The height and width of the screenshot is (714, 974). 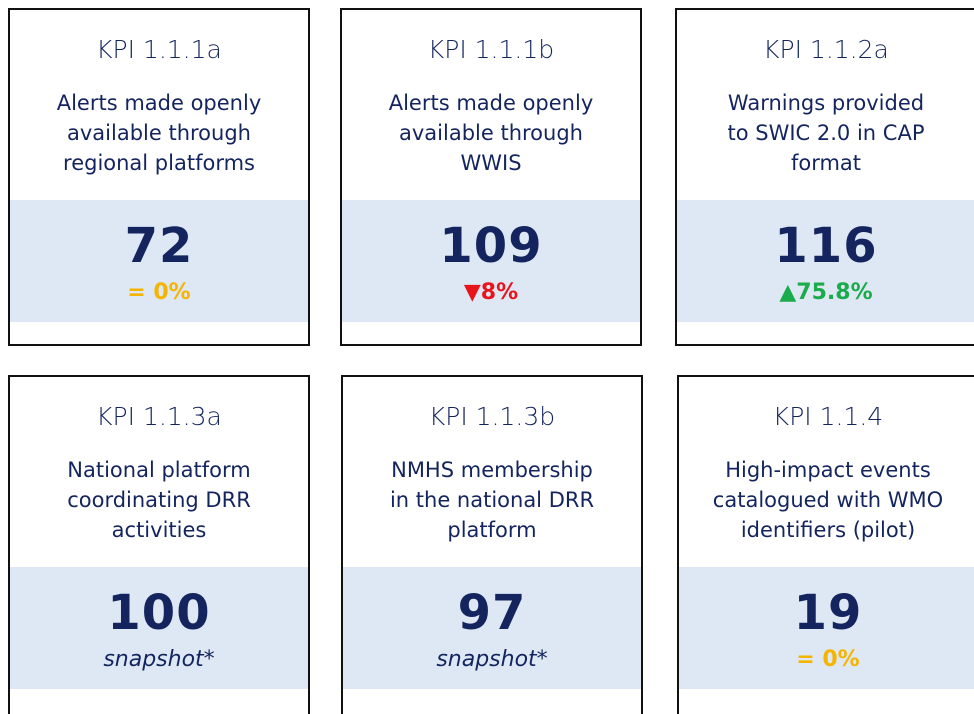 I want to click on kpi-description: High-impact events, so click(x=828, y=470).